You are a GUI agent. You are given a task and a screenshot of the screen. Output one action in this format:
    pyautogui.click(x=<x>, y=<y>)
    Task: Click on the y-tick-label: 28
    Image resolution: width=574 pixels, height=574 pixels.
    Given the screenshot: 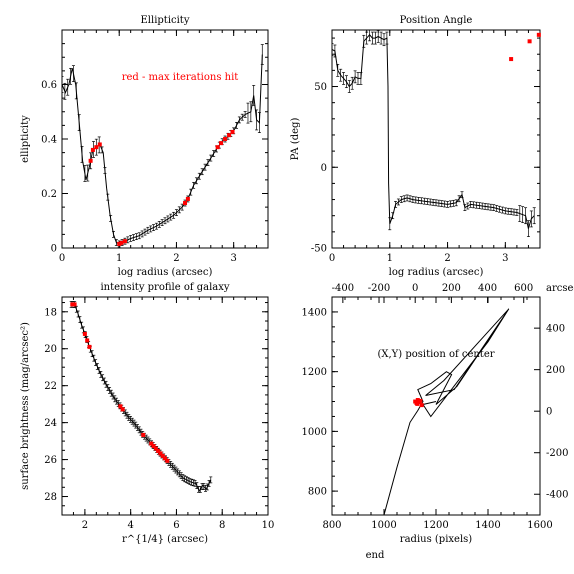 What is the action you would take?
    pyautogui.click(x=50, y=497)
    